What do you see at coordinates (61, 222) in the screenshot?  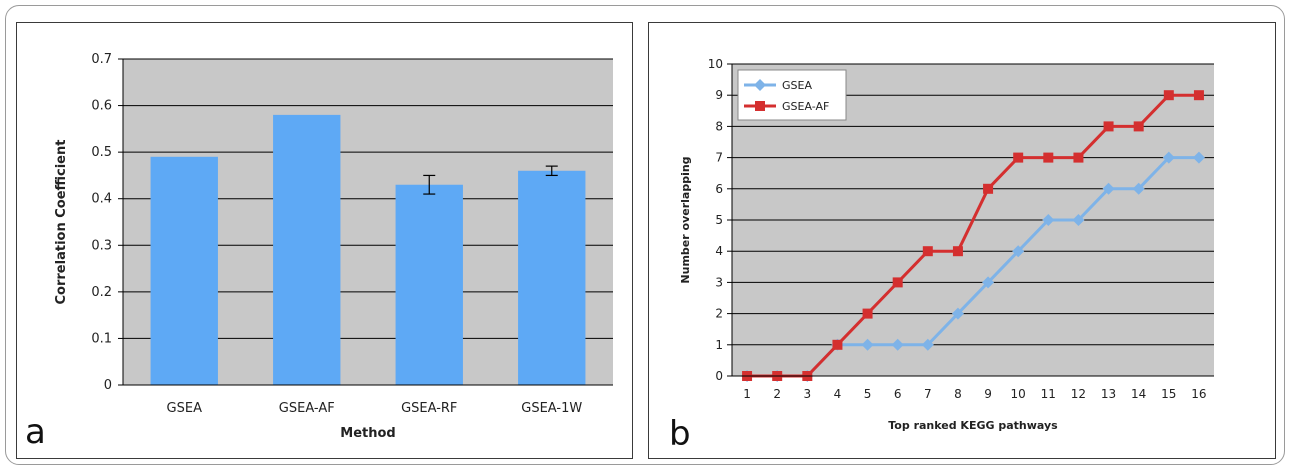 I see `y-axis-label: Correlation Coefficient` at bounding box center [61, 222].